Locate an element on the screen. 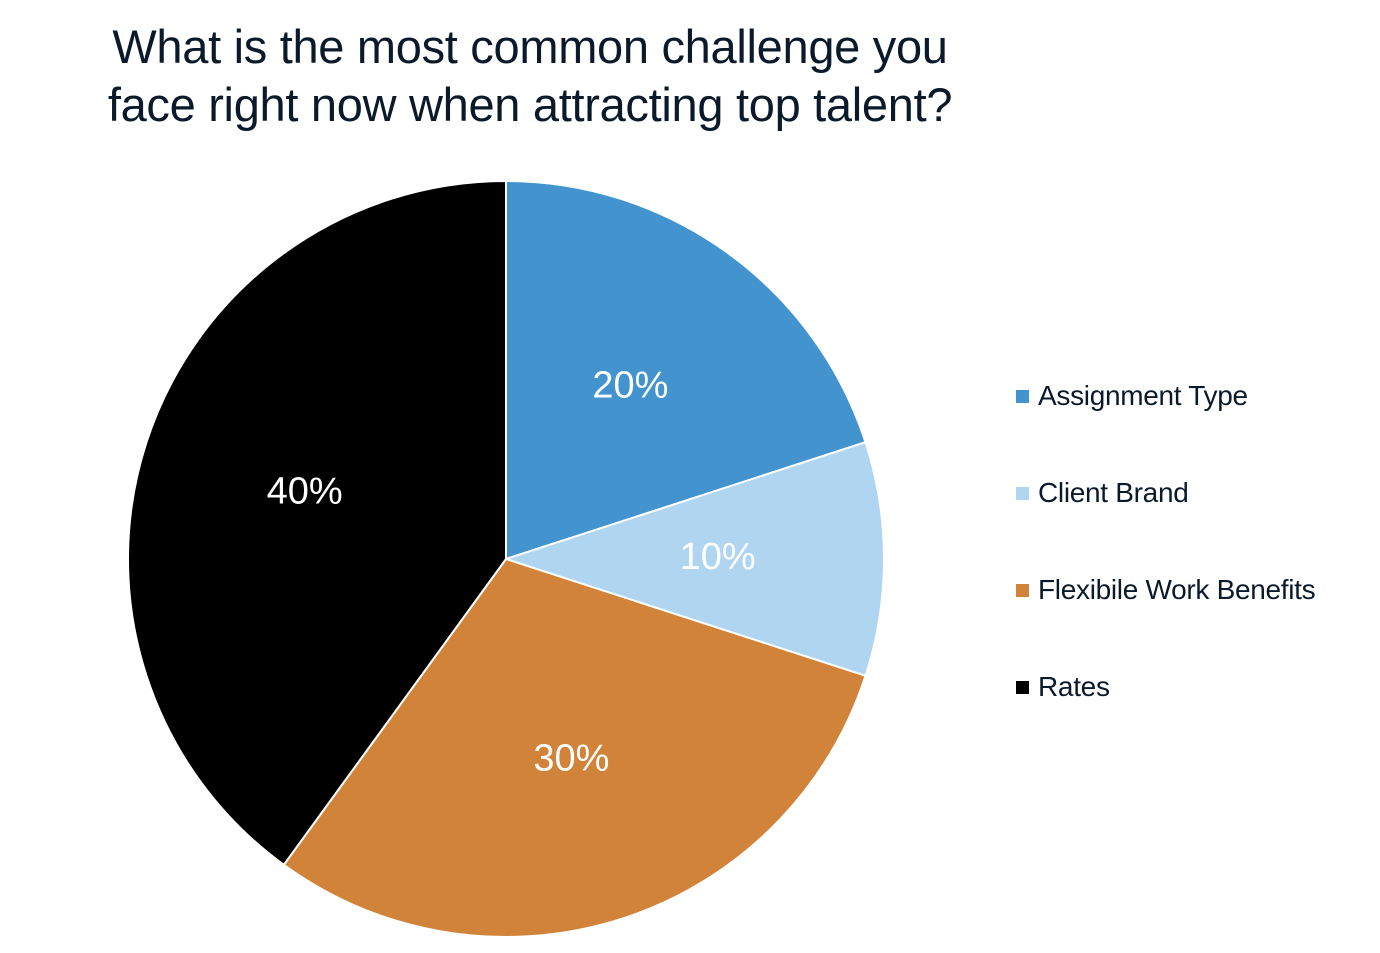 This screenshot has width=1380, height=953. legend-item-assignment-type: Assignment Type is located at coordinates (1196, 396).